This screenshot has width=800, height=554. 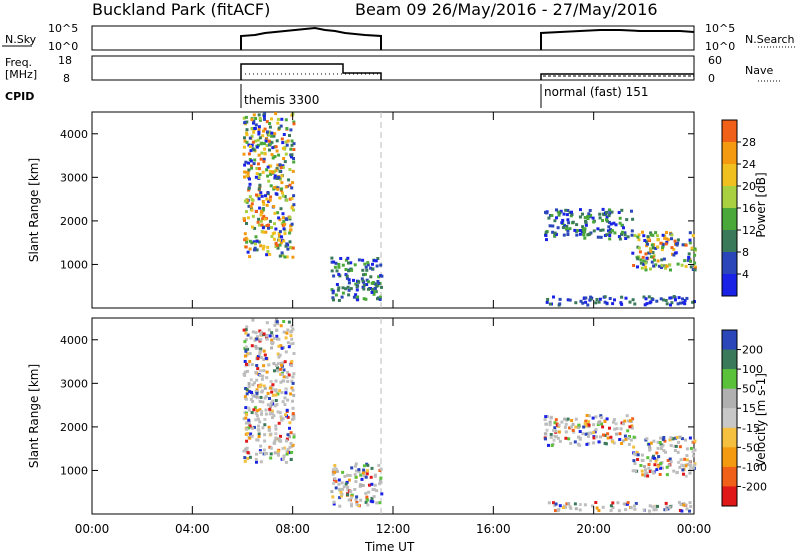 I want to click on velocity-colorbar-label: Velocity [m s-1], so click(x=761, y=420).